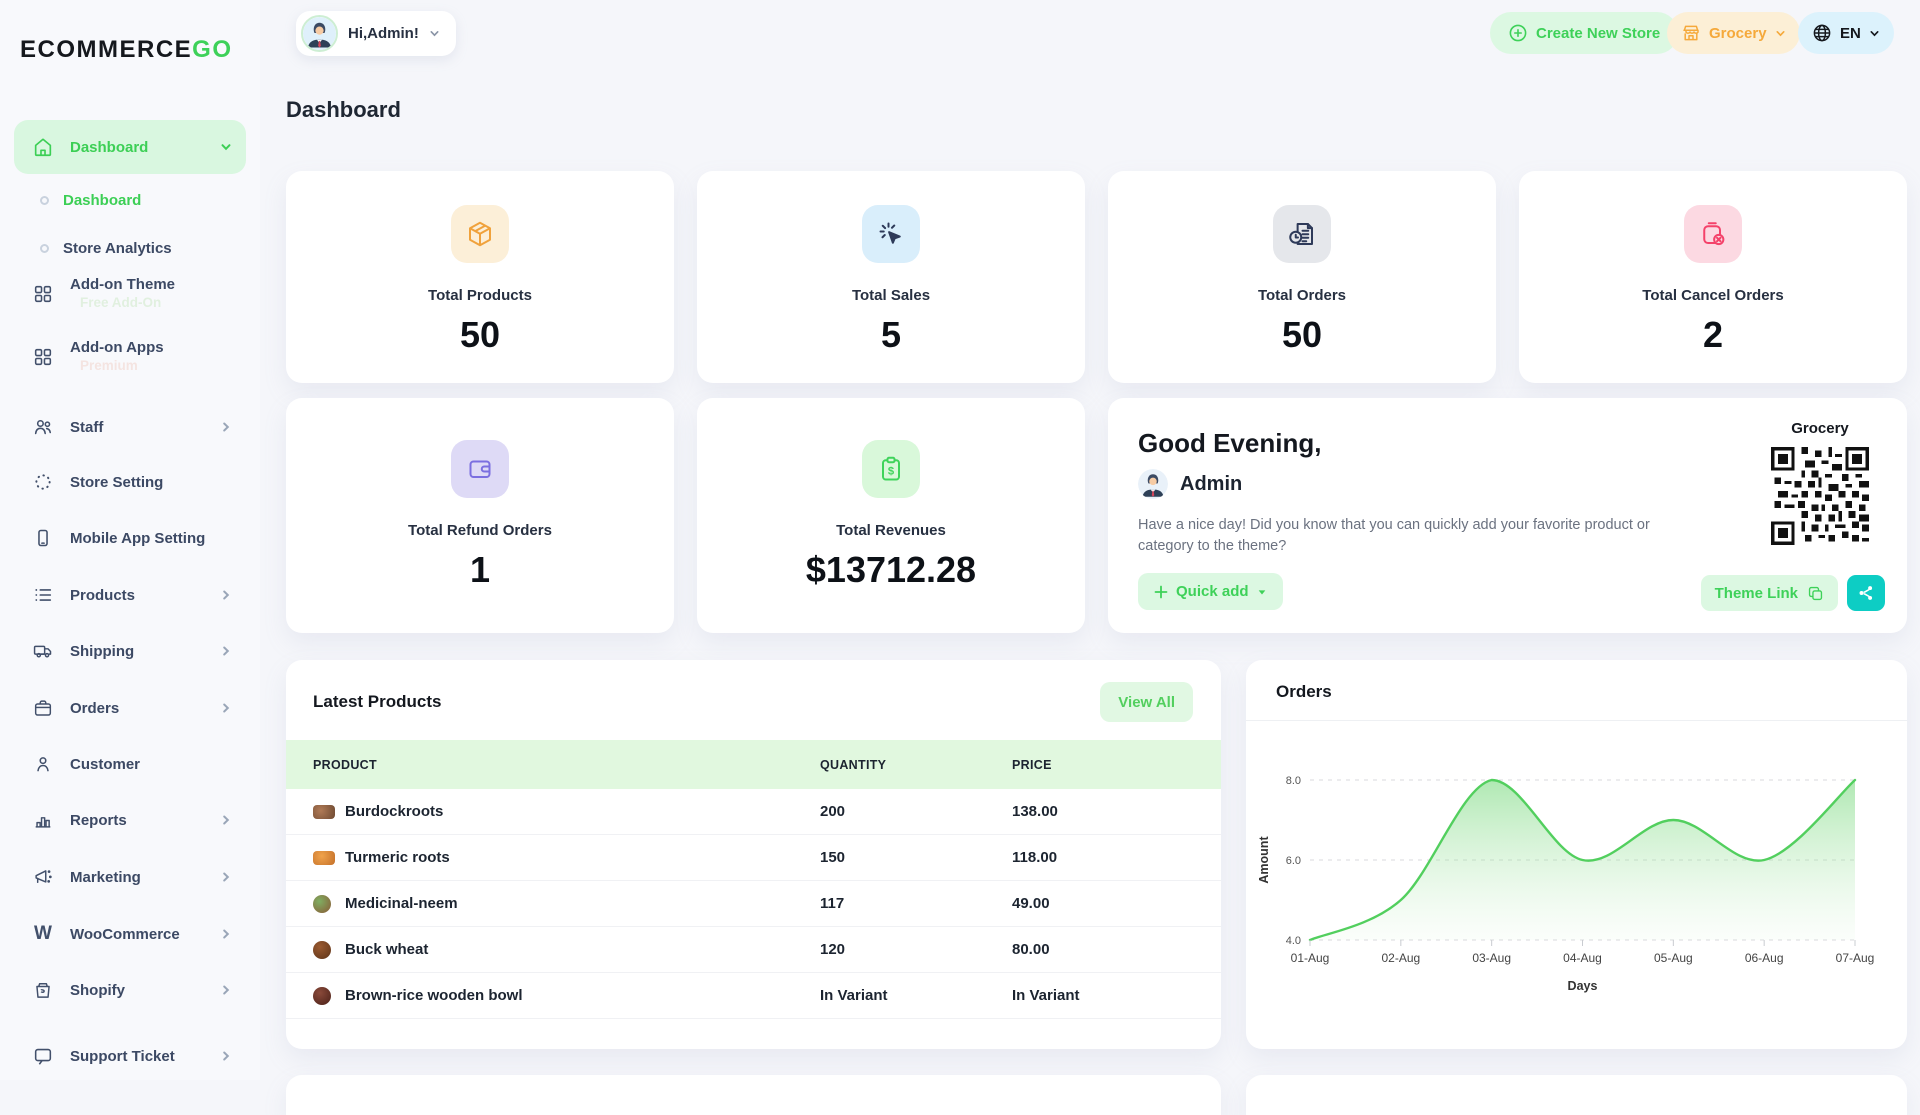 The image size is (1920, 1115). Describe the element at coordinates (109, 147) in the screenshot. I see `sidebar-item-label: Dashboard` at that location.